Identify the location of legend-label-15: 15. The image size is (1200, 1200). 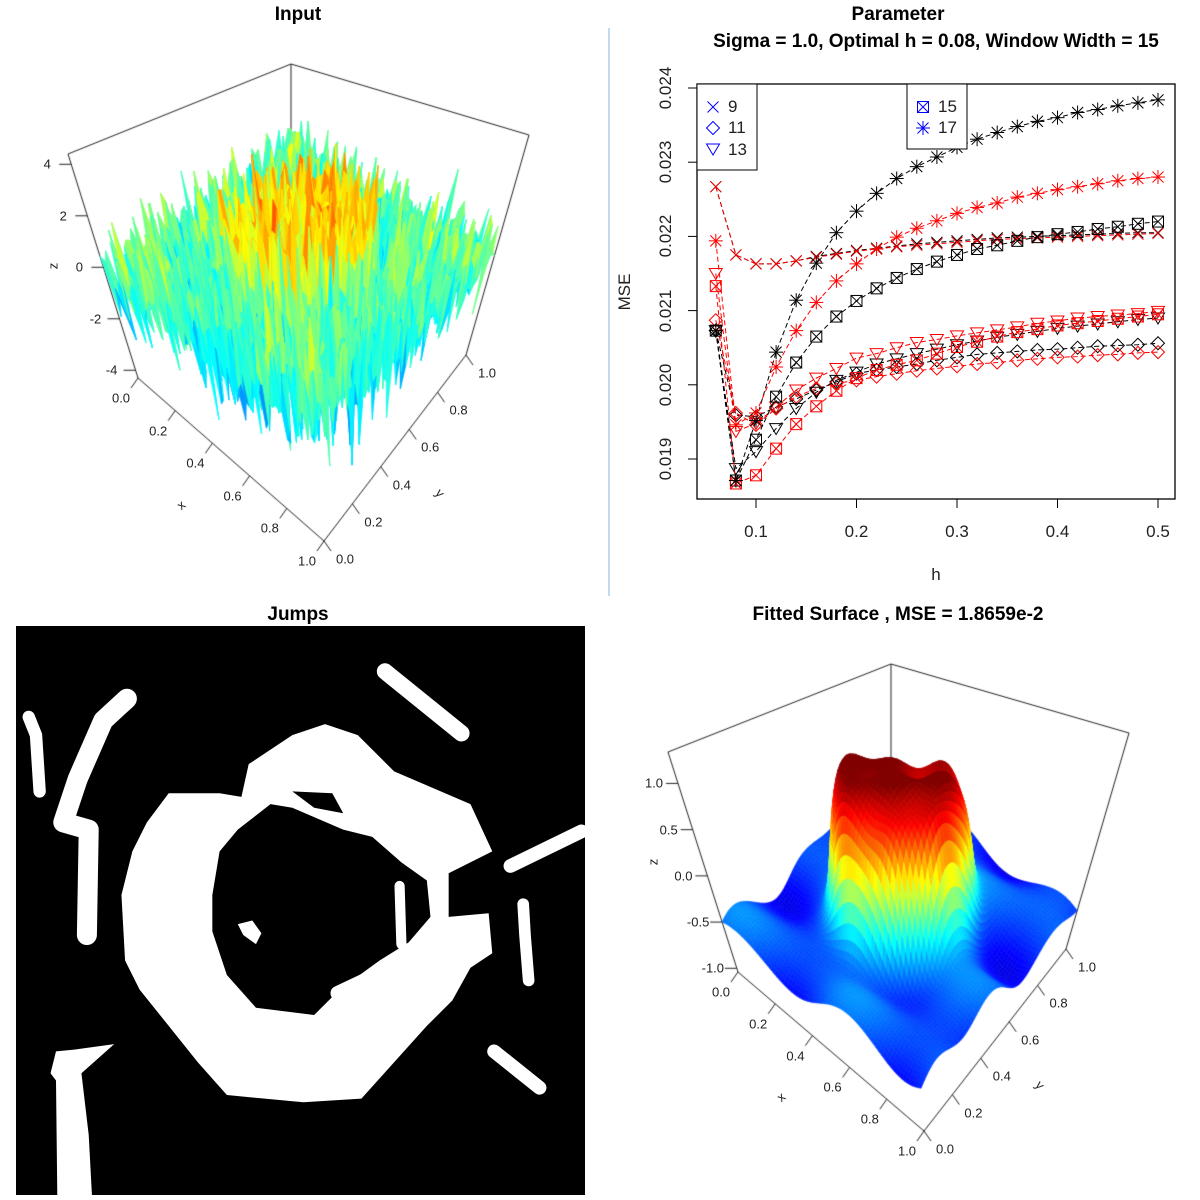
(947, 106).